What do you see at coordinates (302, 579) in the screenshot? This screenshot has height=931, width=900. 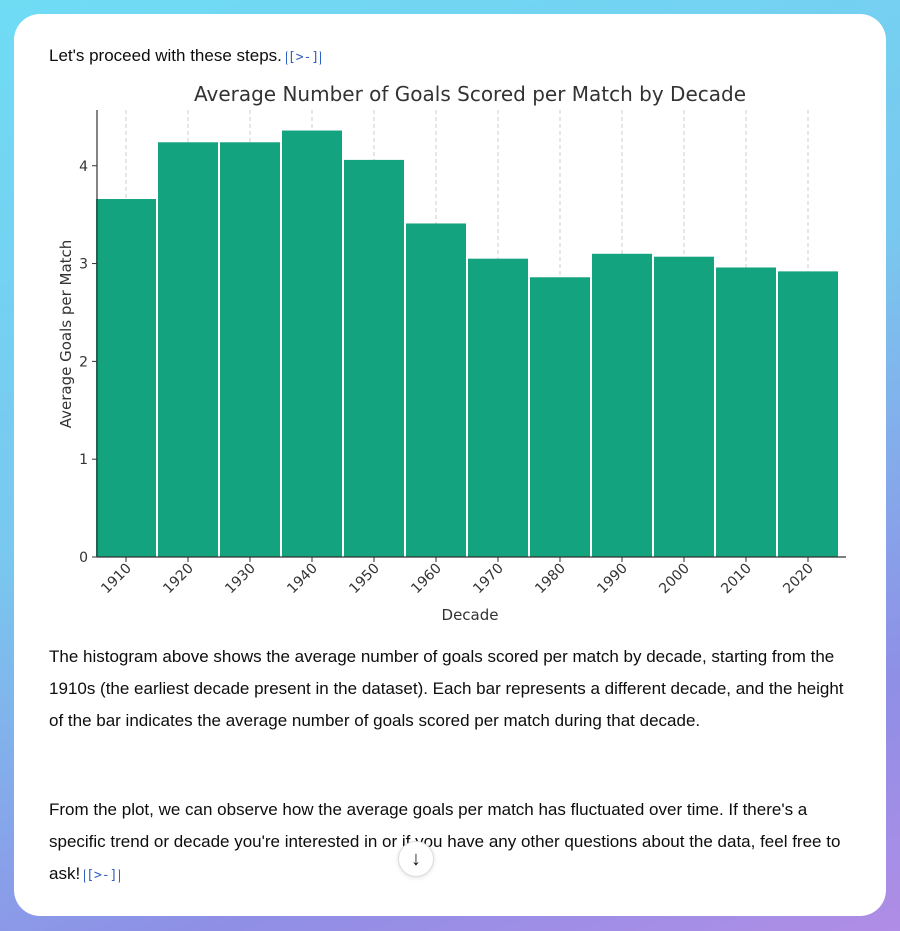 I see `x-tick-label: 1940` at bounding box center [302, 579].